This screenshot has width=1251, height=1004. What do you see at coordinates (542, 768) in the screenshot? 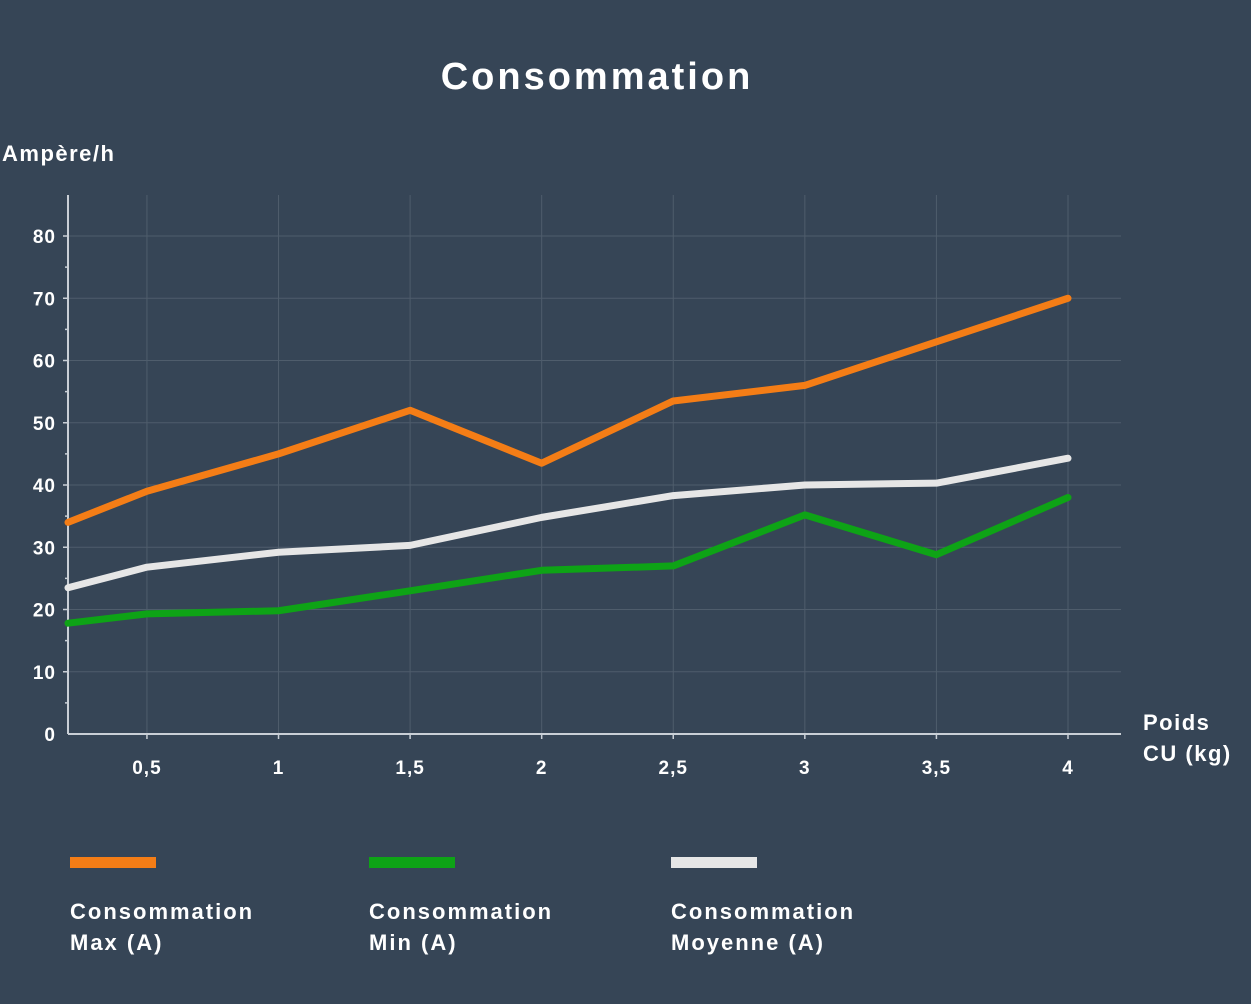
I see `x-tick-label: 2` at bounding box center [542, 768].